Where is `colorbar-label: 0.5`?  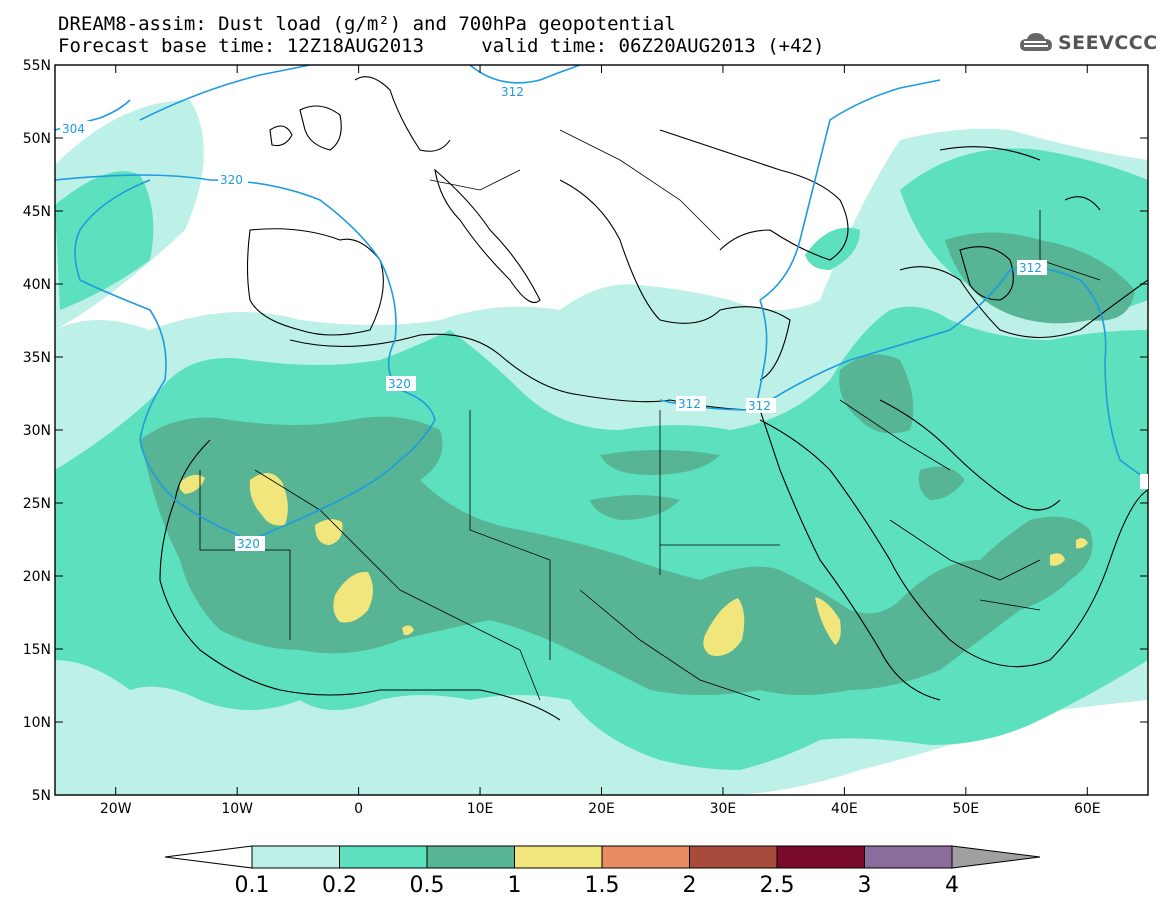
colorbar-label: 0.5 is located at coordinates (427, 885).